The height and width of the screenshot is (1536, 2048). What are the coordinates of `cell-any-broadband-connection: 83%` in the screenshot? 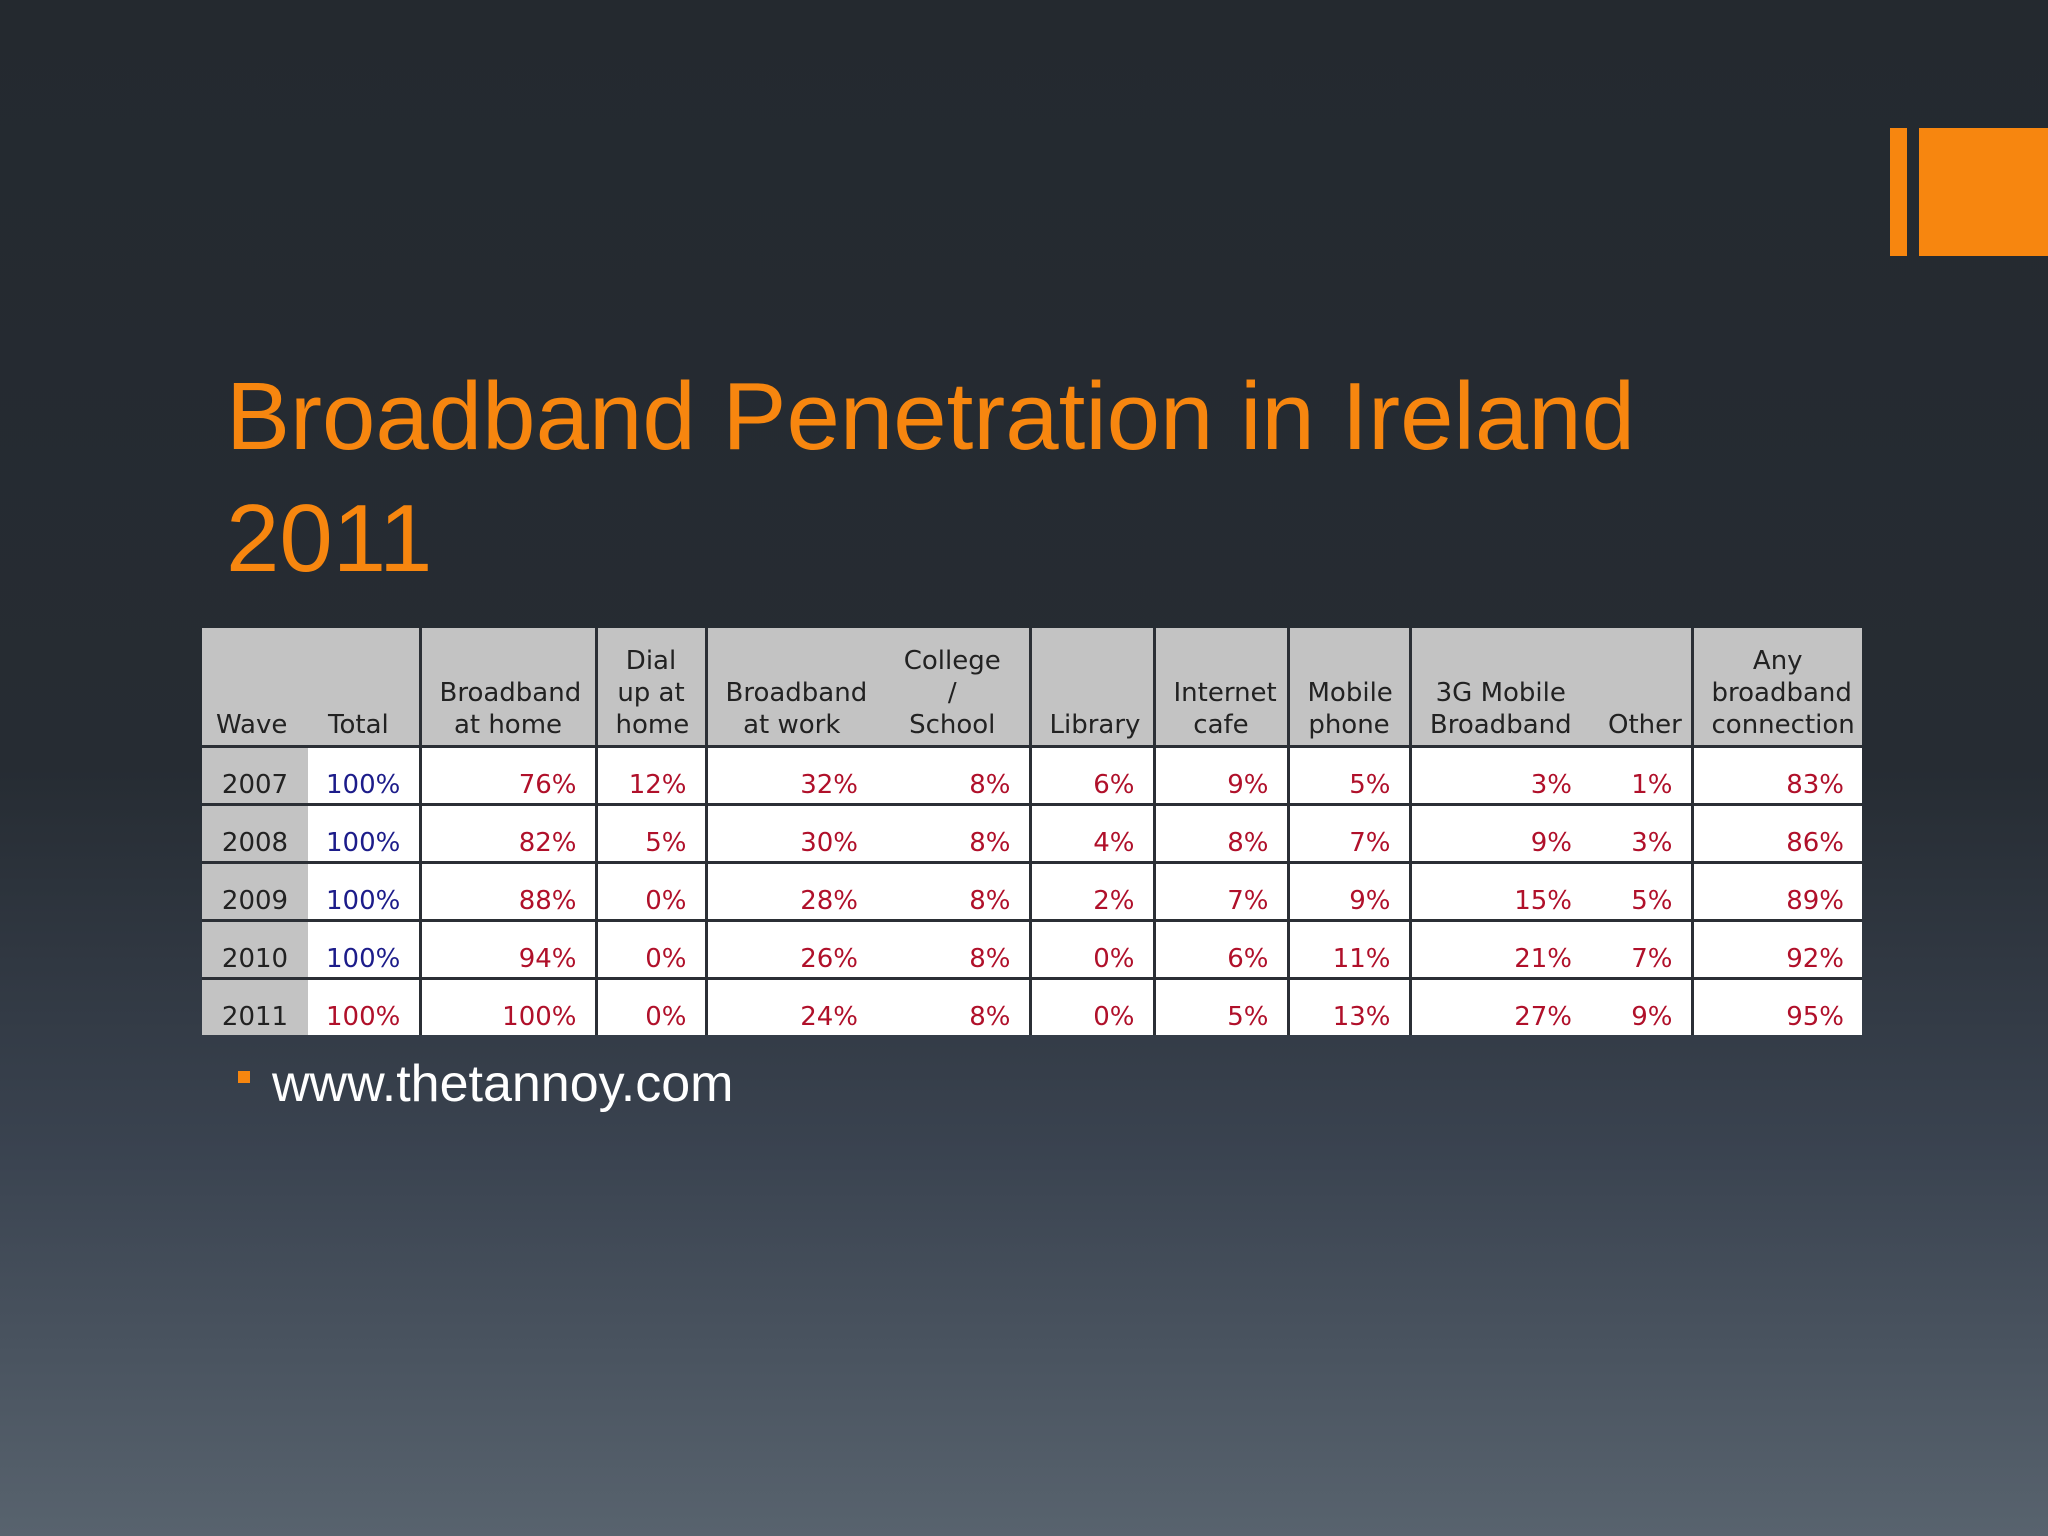 It's located at (1777, 775).